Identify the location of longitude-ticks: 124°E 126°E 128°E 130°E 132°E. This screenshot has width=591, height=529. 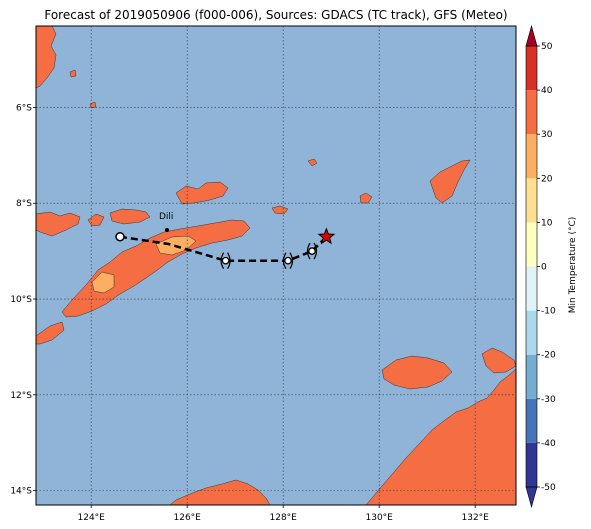
(284, 514).